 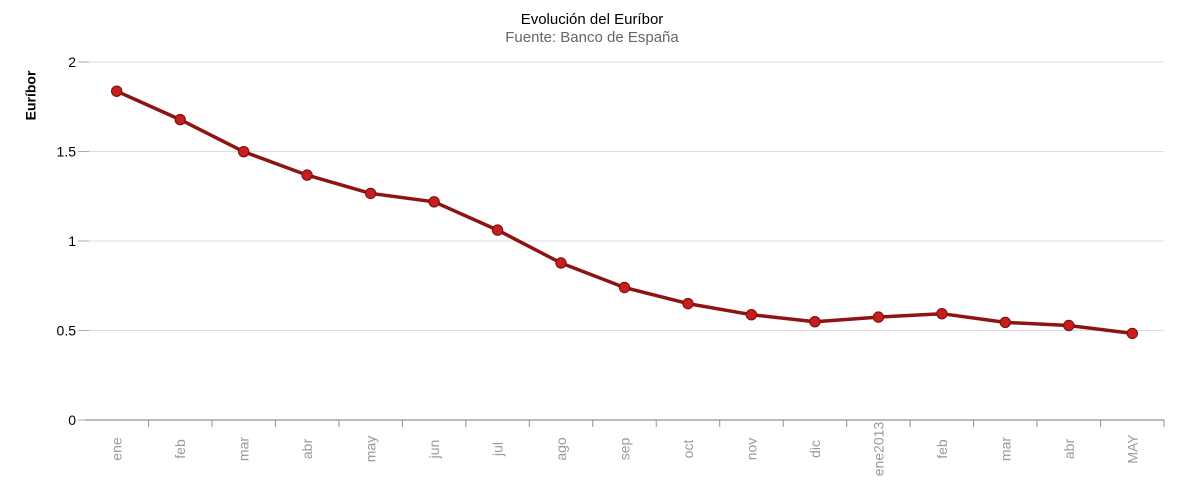 What do you see at coordinates (751, 449) in the screenshot?
I see `x-axis-label: nov` at bounding box center [751, 449].